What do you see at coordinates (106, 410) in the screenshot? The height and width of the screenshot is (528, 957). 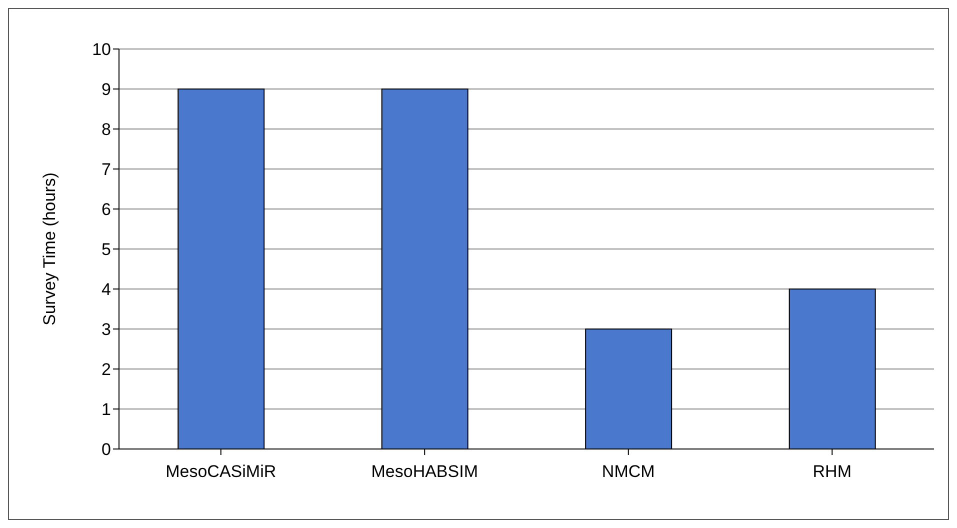 I see `y-tick-label: 1` at bounding box center [106, 410].